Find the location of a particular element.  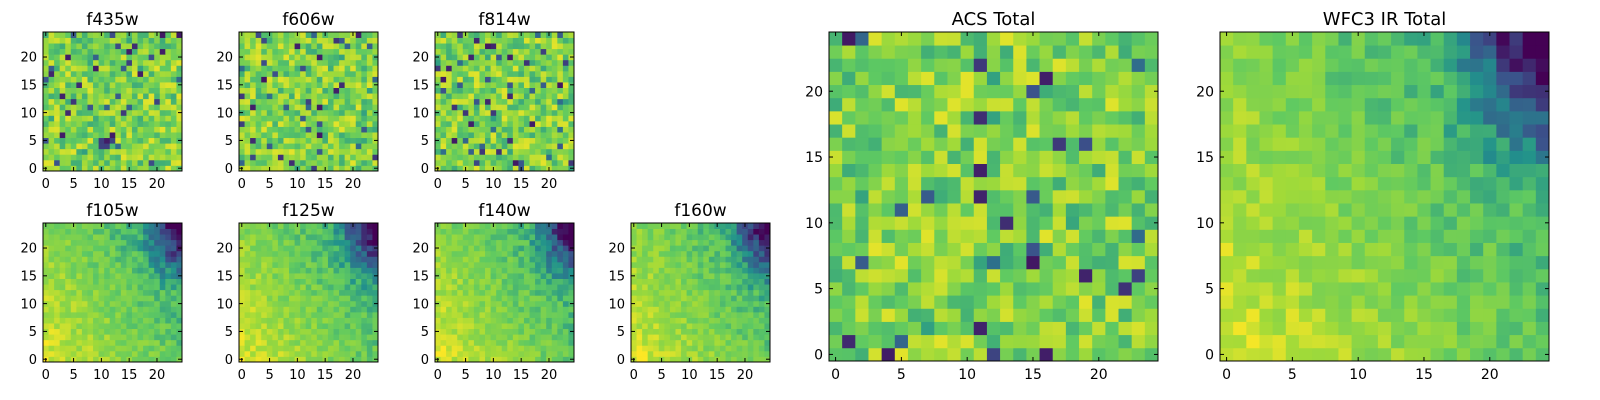

x-tick-label: 15 is located at coordinates (325, 375).